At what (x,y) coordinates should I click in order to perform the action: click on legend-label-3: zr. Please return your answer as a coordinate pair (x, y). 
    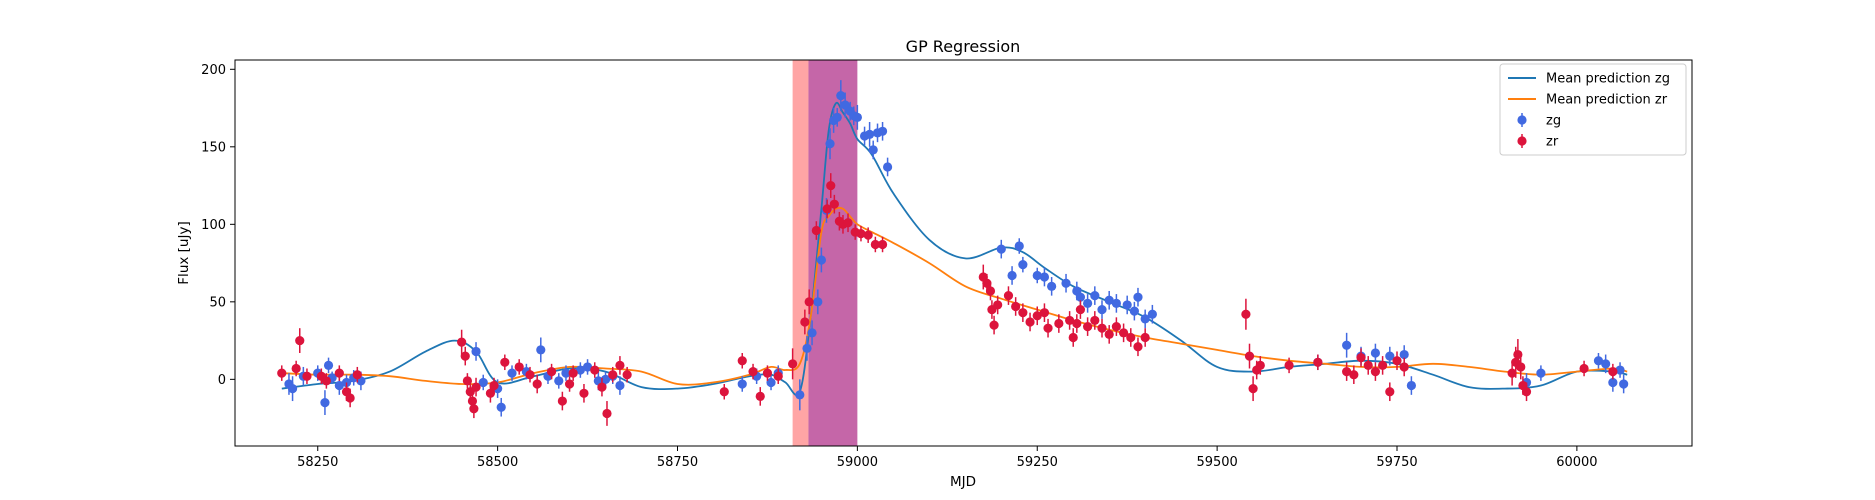
    Looking at the image, I should click on (1552, 142).